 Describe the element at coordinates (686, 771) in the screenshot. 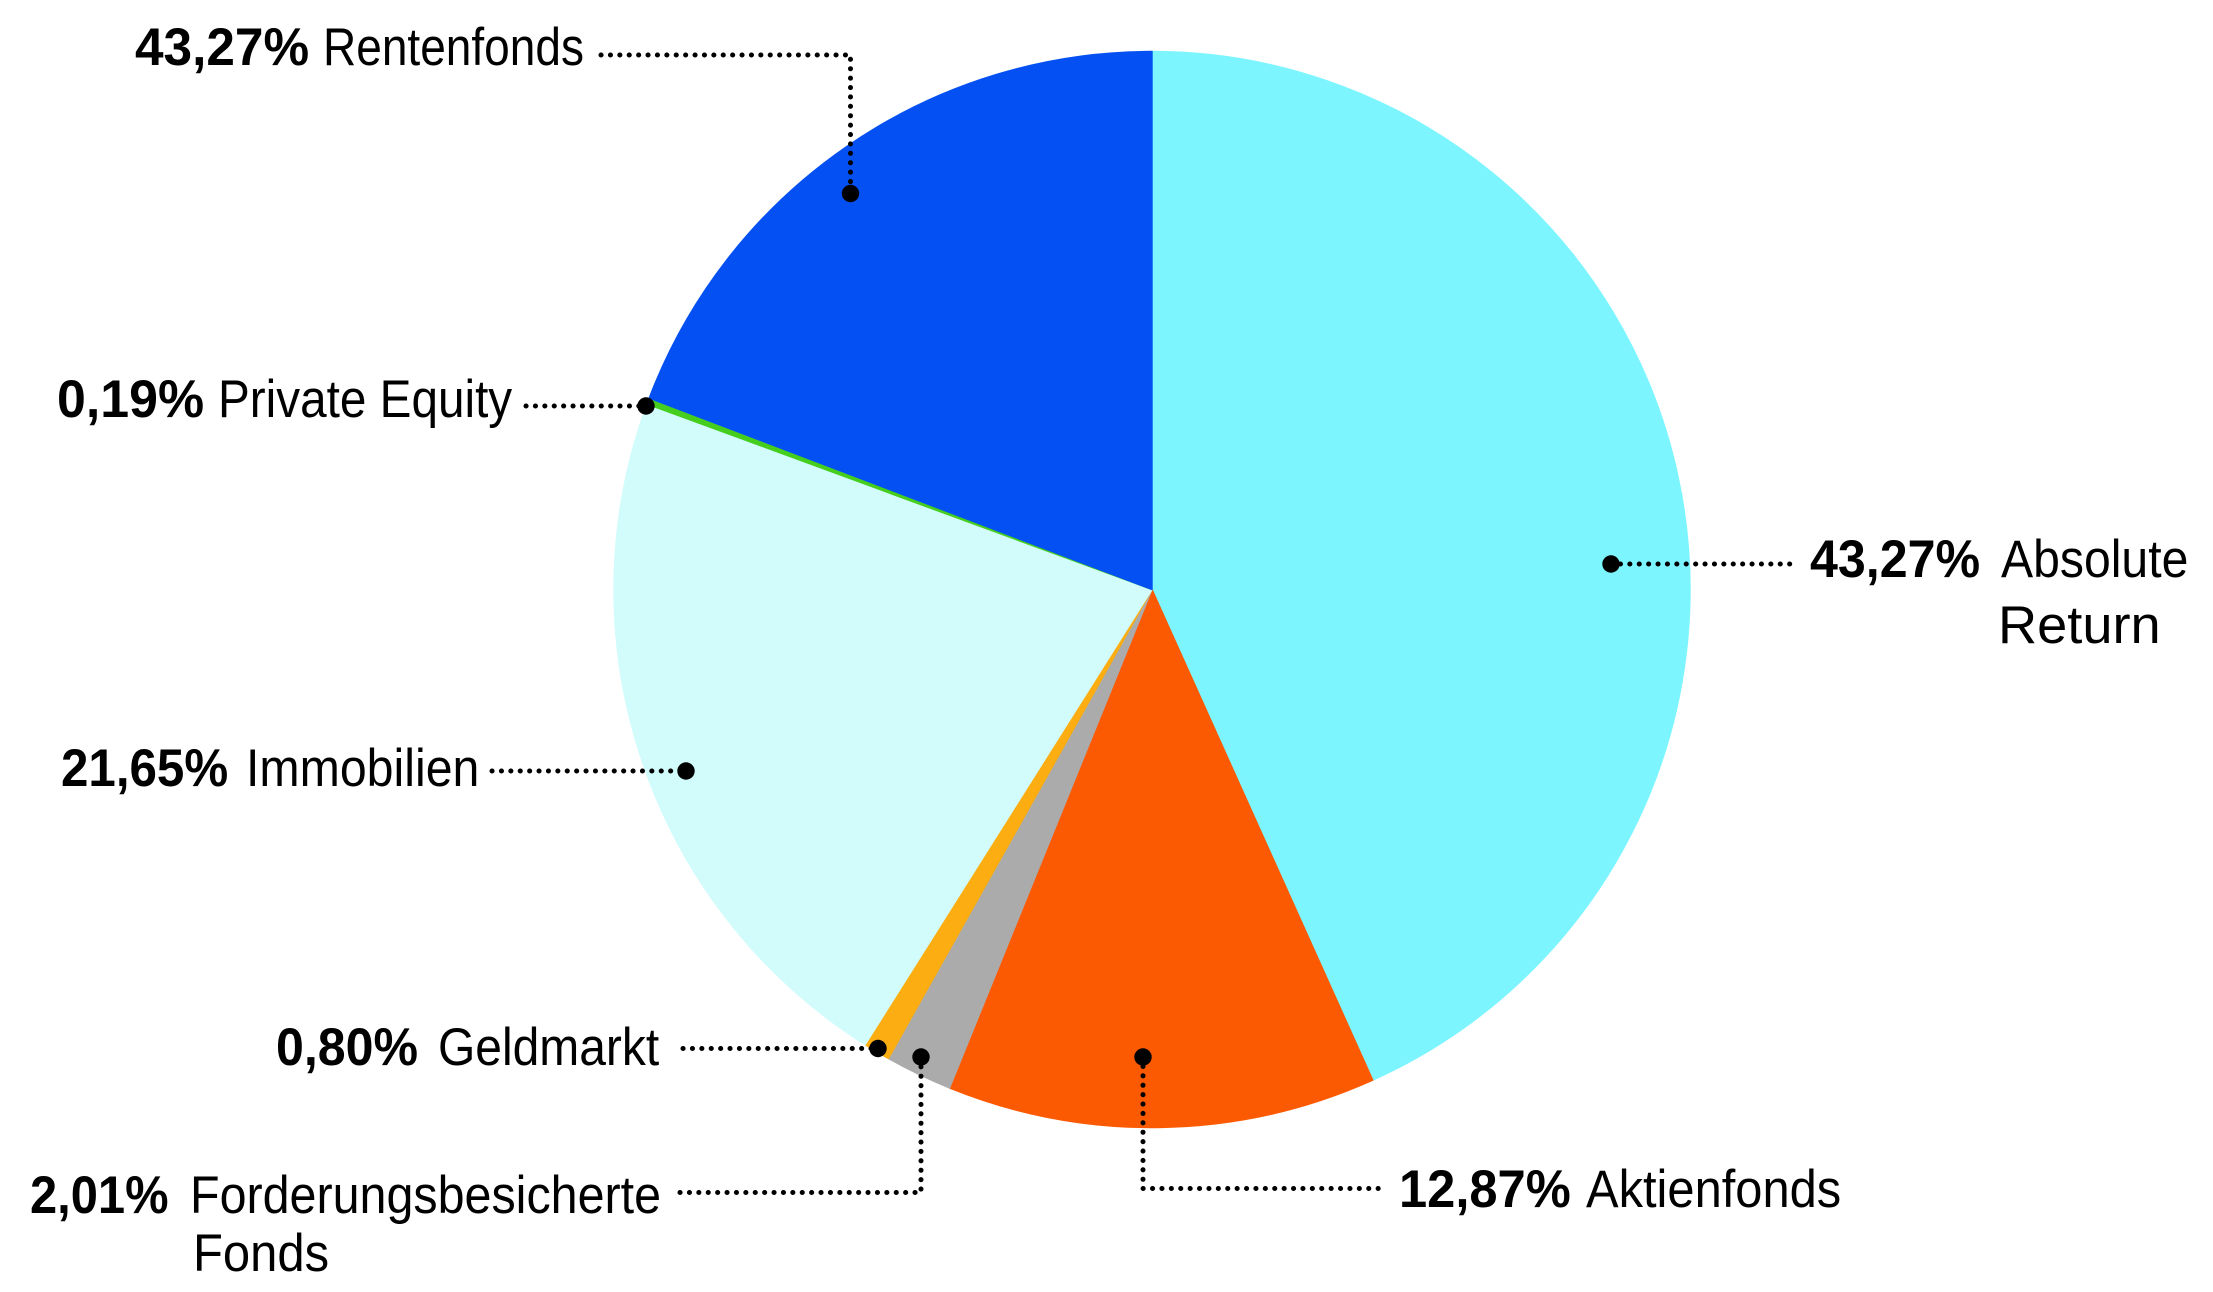

I see `slice-marker-dot-immobilien` at that location.